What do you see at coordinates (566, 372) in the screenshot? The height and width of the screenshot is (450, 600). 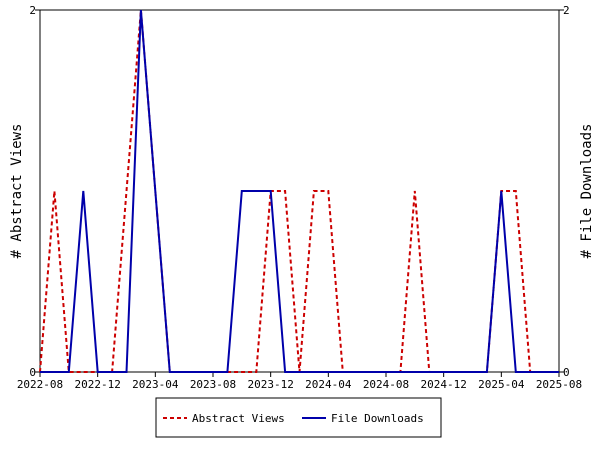 I see `y2-tick-label: 0` at bounding box center [566, 372].